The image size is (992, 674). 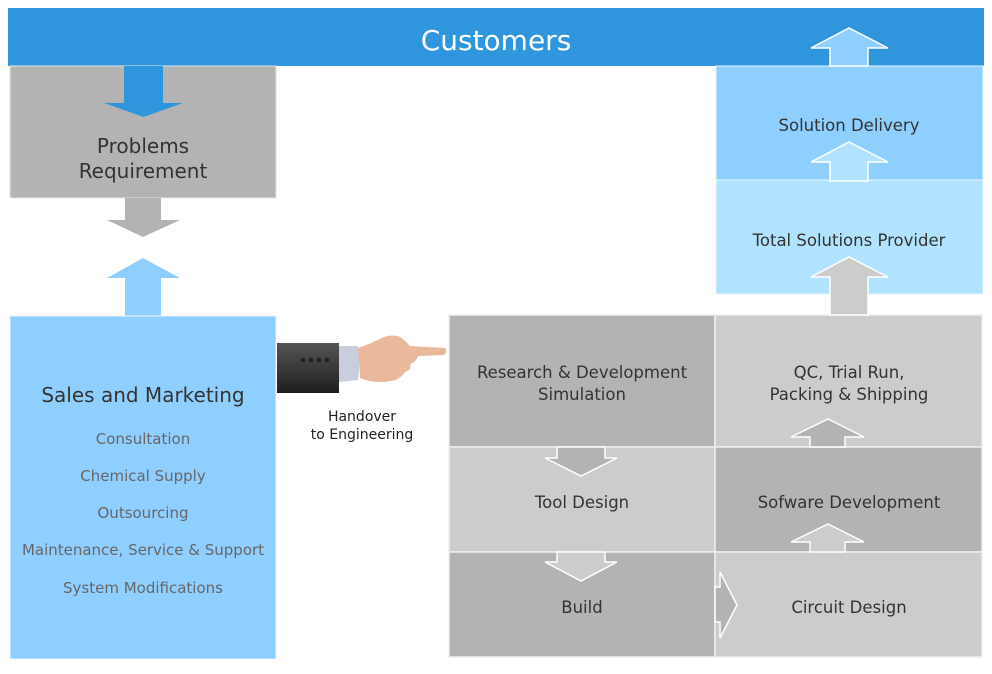 I want to click on arrow-up-to-customers-icon, so click(x=849, y=47).